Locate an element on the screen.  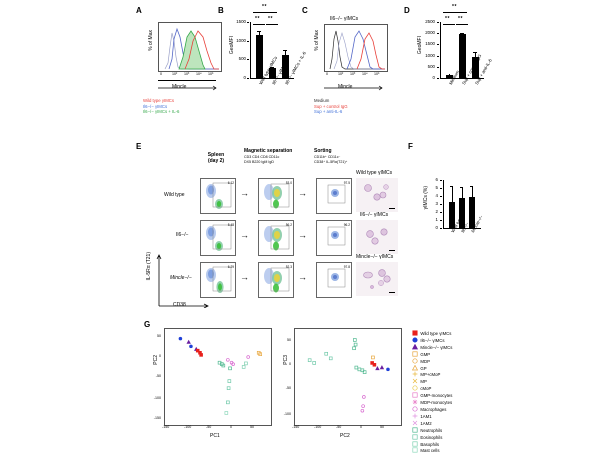
panelA-xlabel: Mincle is located at coordinates (179, 87).